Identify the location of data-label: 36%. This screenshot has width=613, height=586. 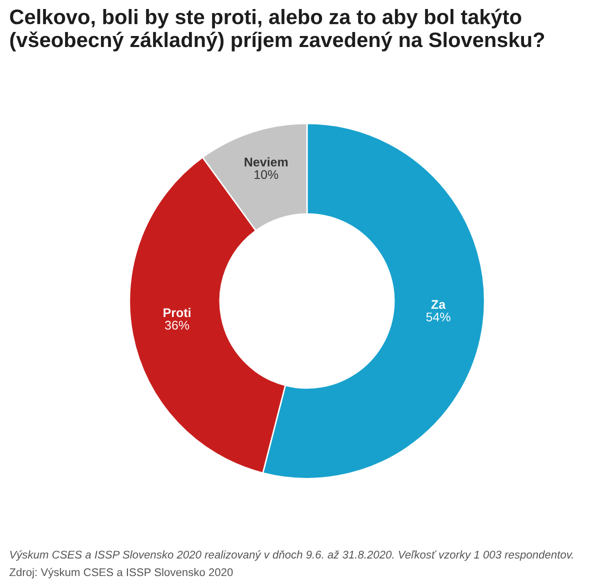
(177, 325).